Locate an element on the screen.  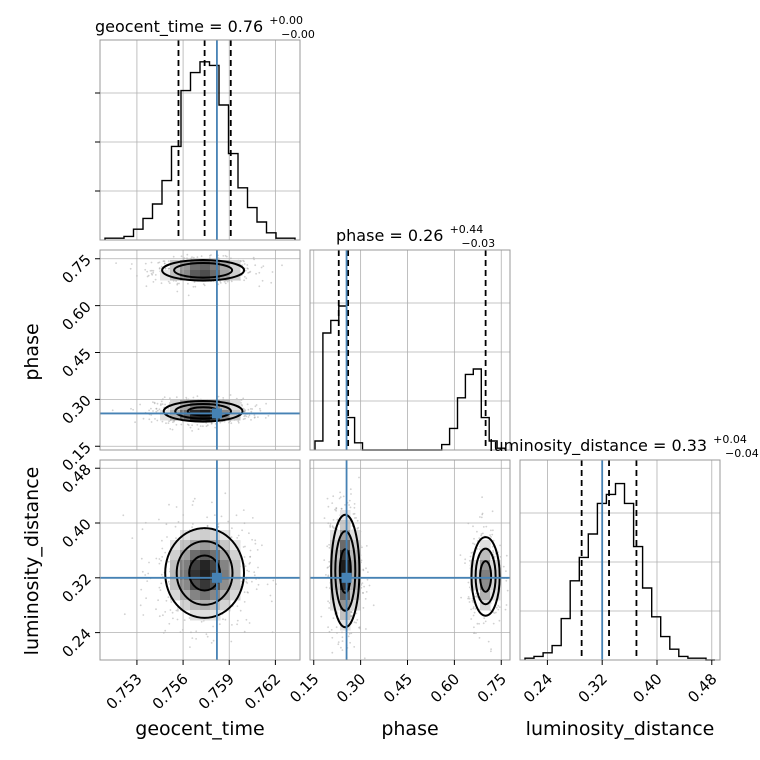
x-tick-label: 0.60 is located at coordinates (445, 688).